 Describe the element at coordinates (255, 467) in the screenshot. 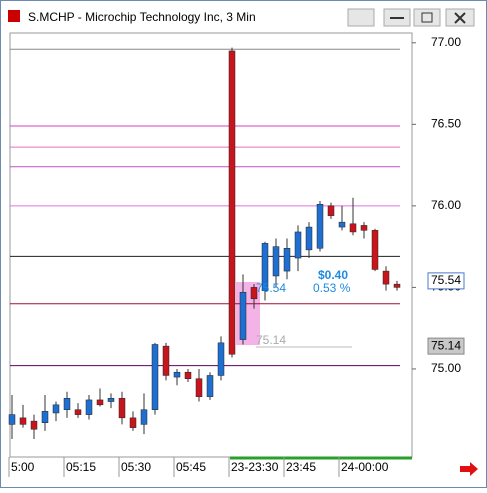

I see `x-tick-label: 23-23:30` at that location.